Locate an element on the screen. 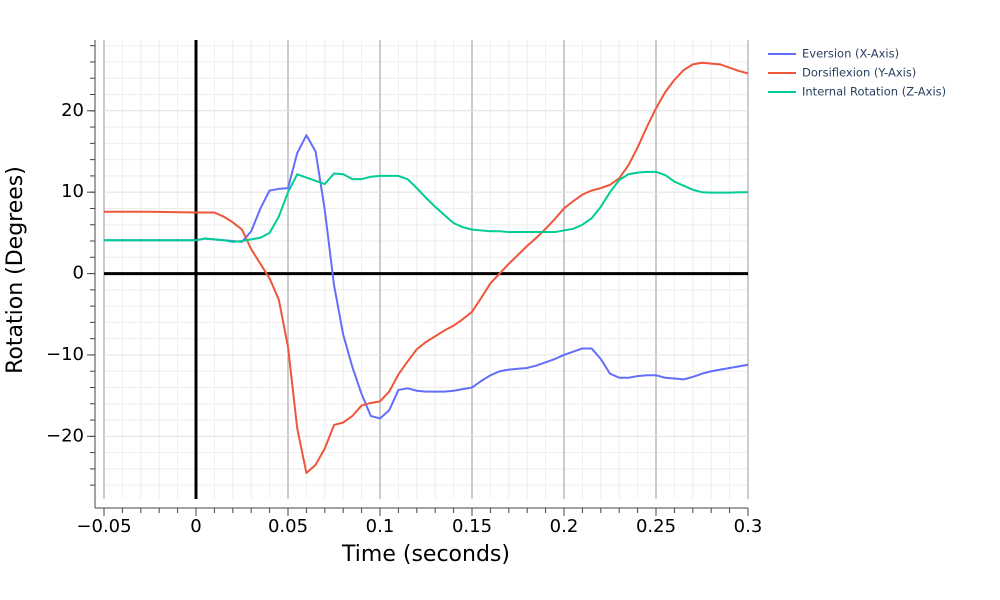  x-tick-label: 0 is located at coordinates (195, 526).